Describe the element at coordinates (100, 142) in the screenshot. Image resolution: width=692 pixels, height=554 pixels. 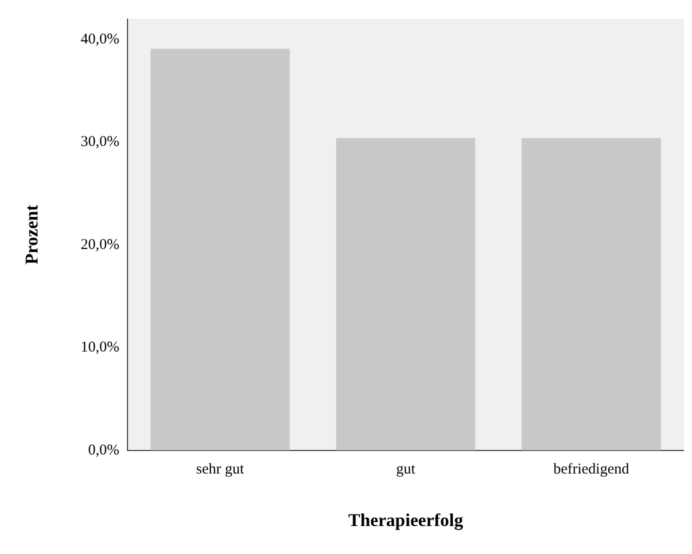
I see `y-tick-label: 30,0%` at that location.